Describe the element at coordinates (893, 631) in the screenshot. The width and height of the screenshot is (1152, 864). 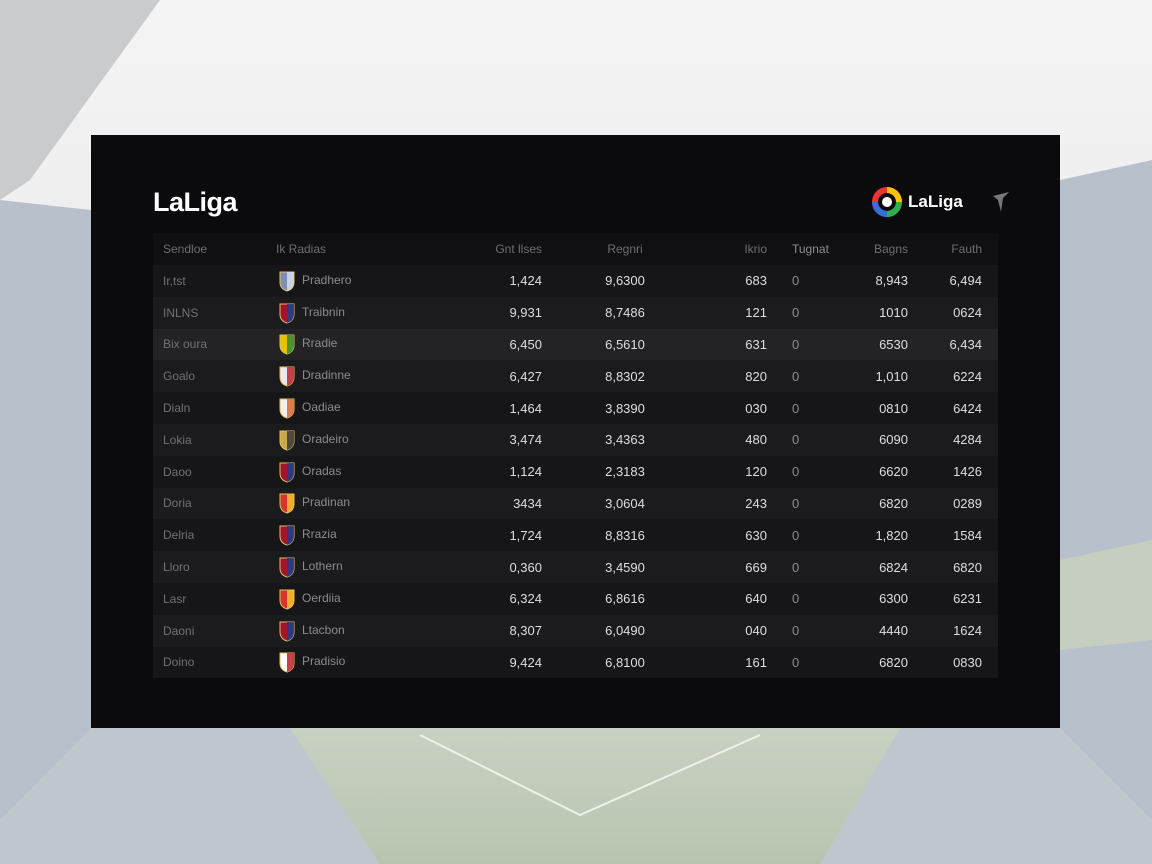
I see `cell-text: 4440` at that location.